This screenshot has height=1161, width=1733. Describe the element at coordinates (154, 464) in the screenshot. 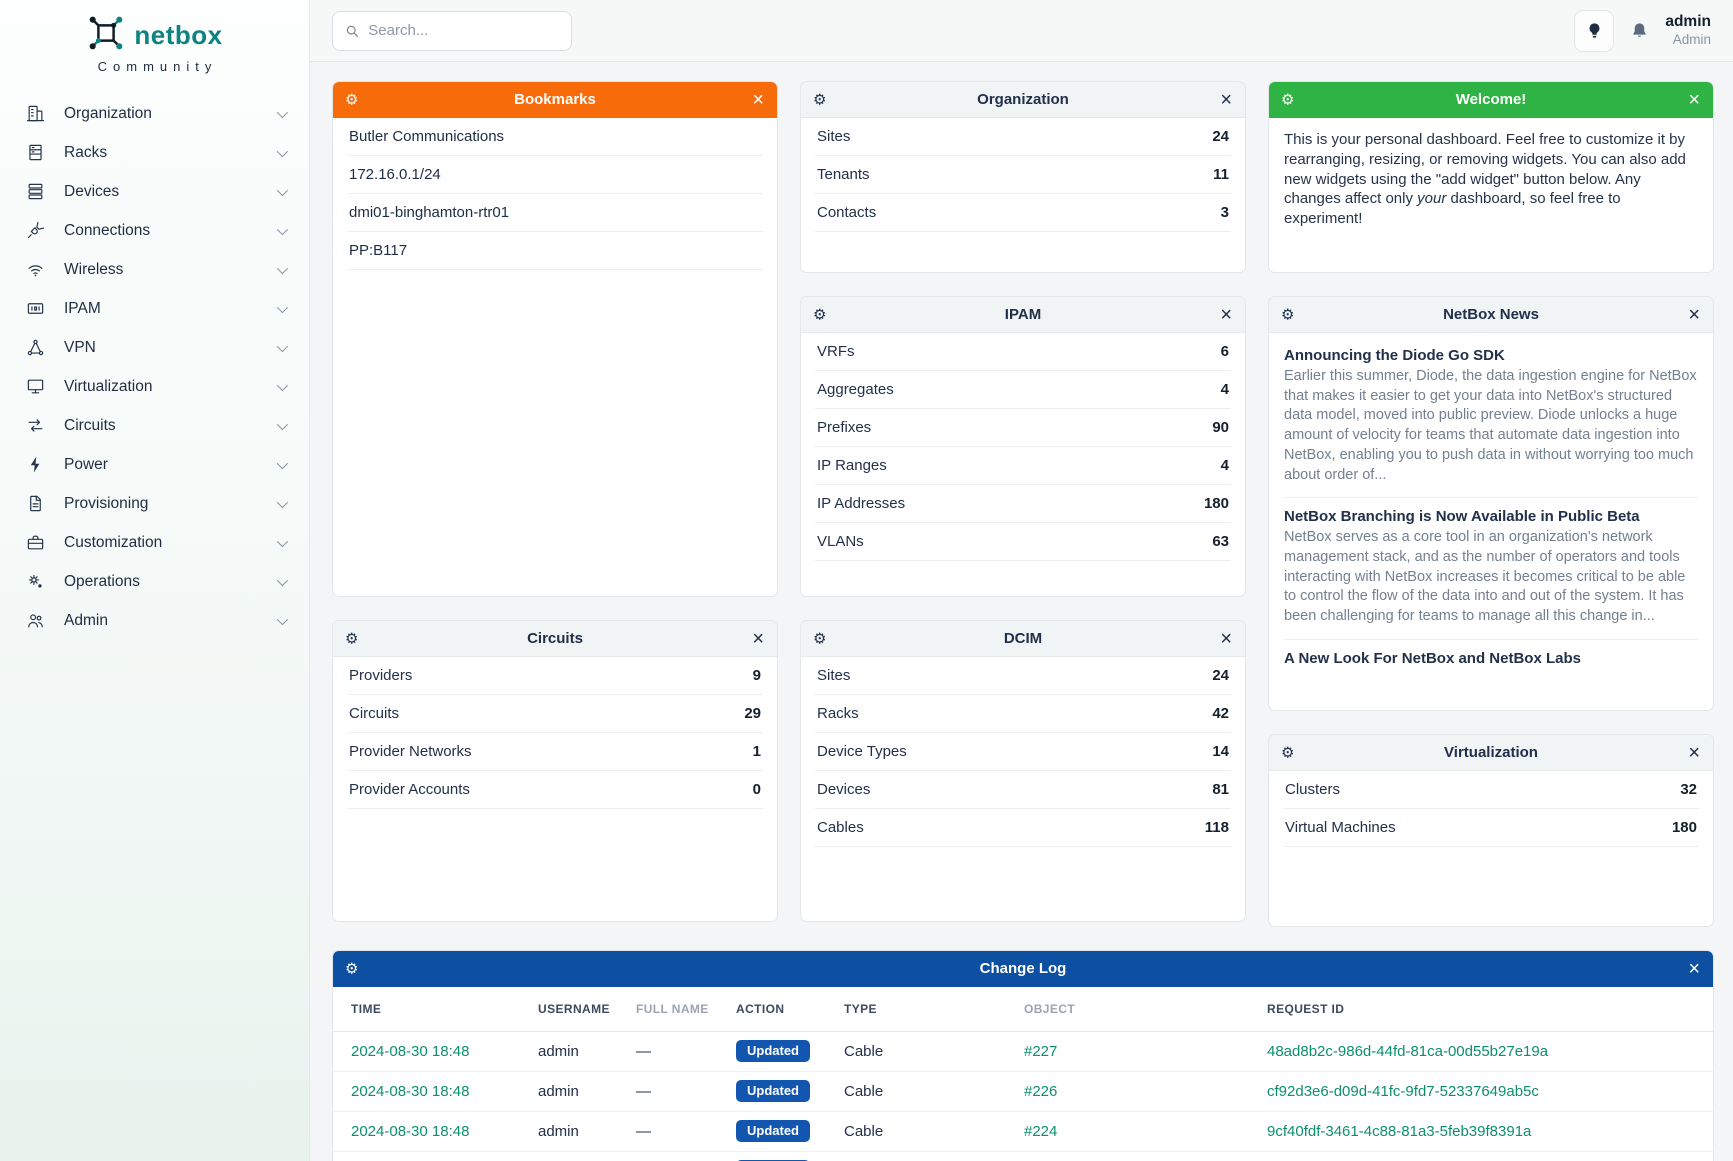

I see `sidebar-item-power: Power` at that location.